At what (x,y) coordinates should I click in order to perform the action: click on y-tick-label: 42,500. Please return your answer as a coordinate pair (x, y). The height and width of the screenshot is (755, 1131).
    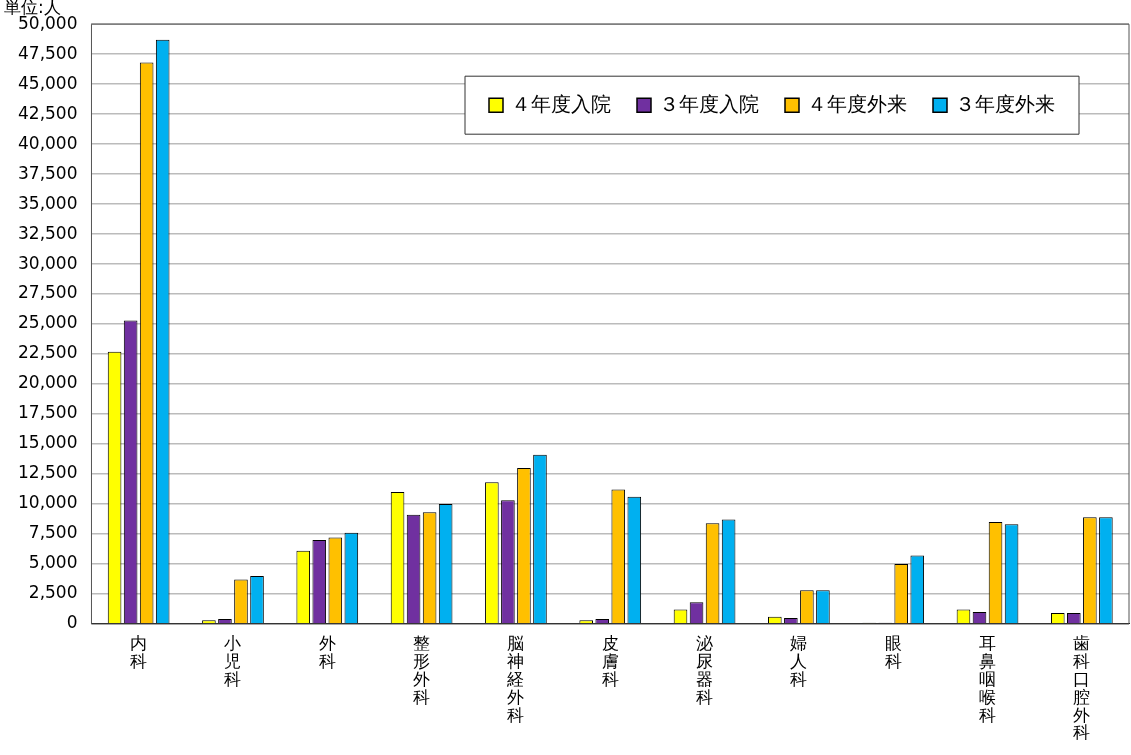
    Looking at the image, I should click on (48, 112).